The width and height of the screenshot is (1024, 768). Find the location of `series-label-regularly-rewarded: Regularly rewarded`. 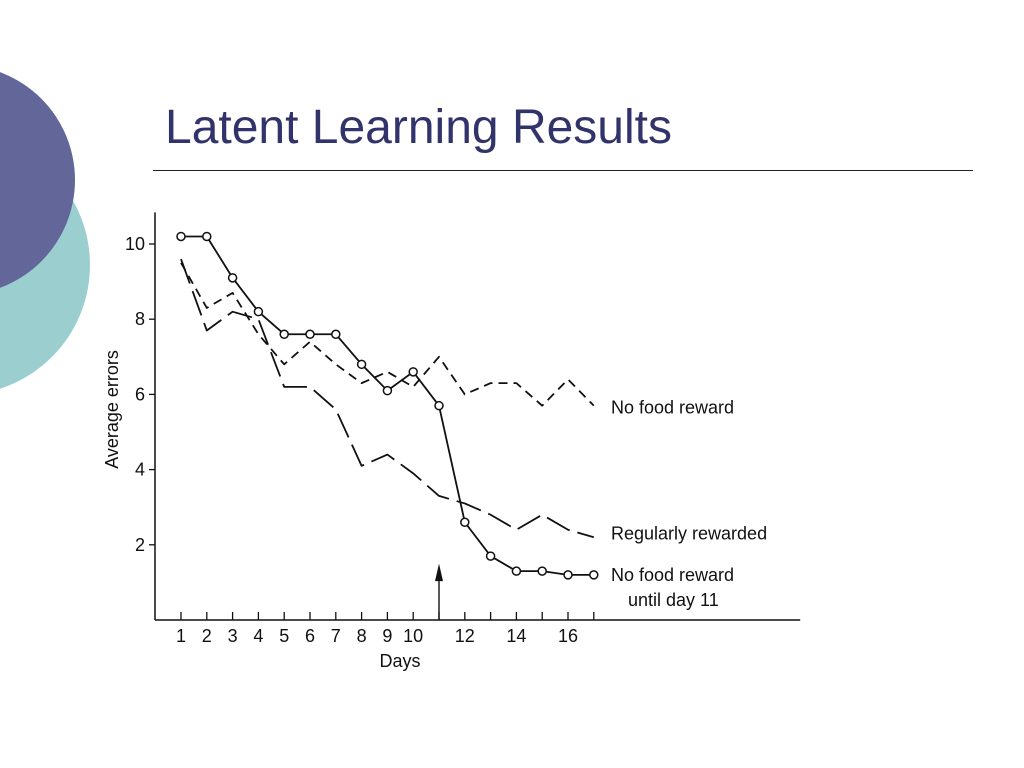

series-label-regularly-rewarded: Regularly rewarded is located at coordinates (689, 533).